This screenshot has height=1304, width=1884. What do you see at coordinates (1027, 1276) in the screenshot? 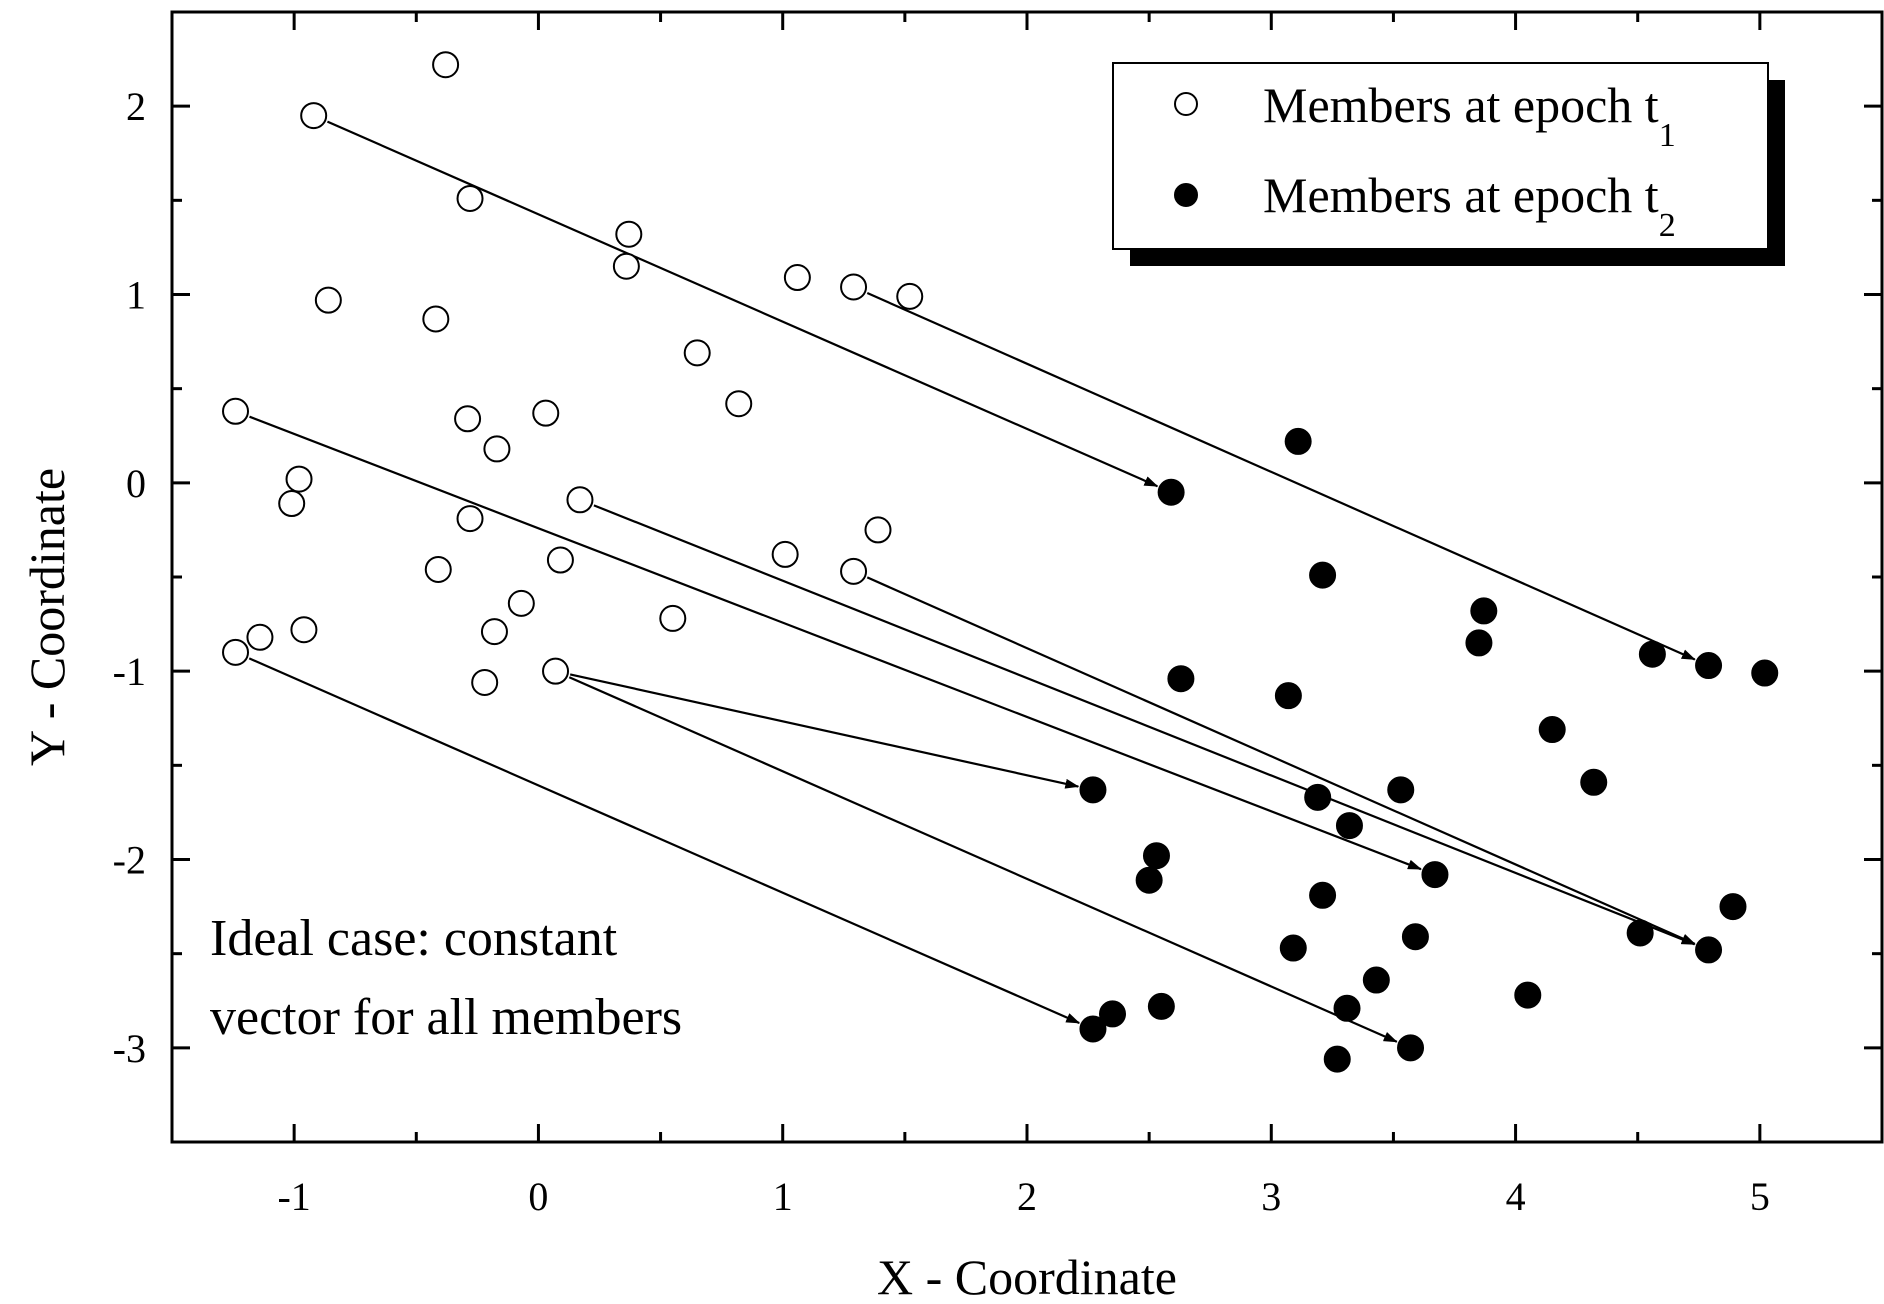
I see `x-axis-label: X - Coordinate` at bounding box center [1027, 1276].